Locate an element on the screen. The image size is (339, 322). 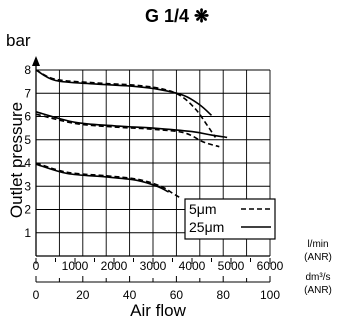
y-tick-label: 1 is located at coordinates (27, 233).